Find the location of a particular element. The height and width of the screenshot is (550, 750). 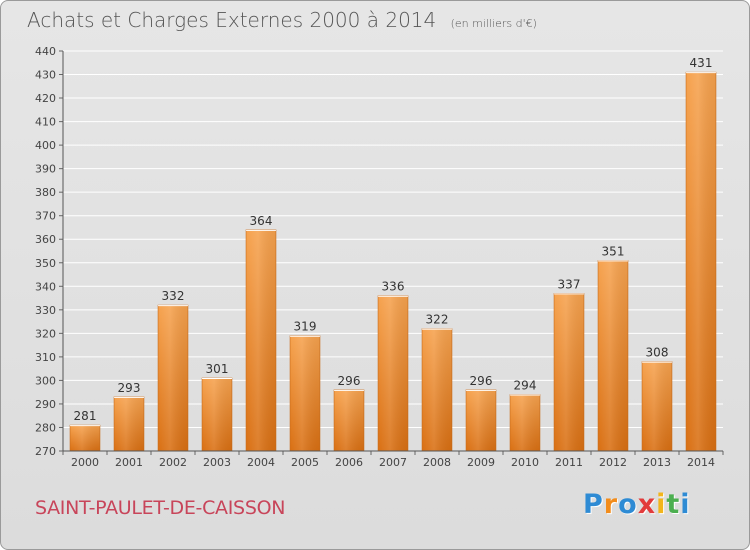

x-tick-label: 2006 is located at coordinates (349, 462).